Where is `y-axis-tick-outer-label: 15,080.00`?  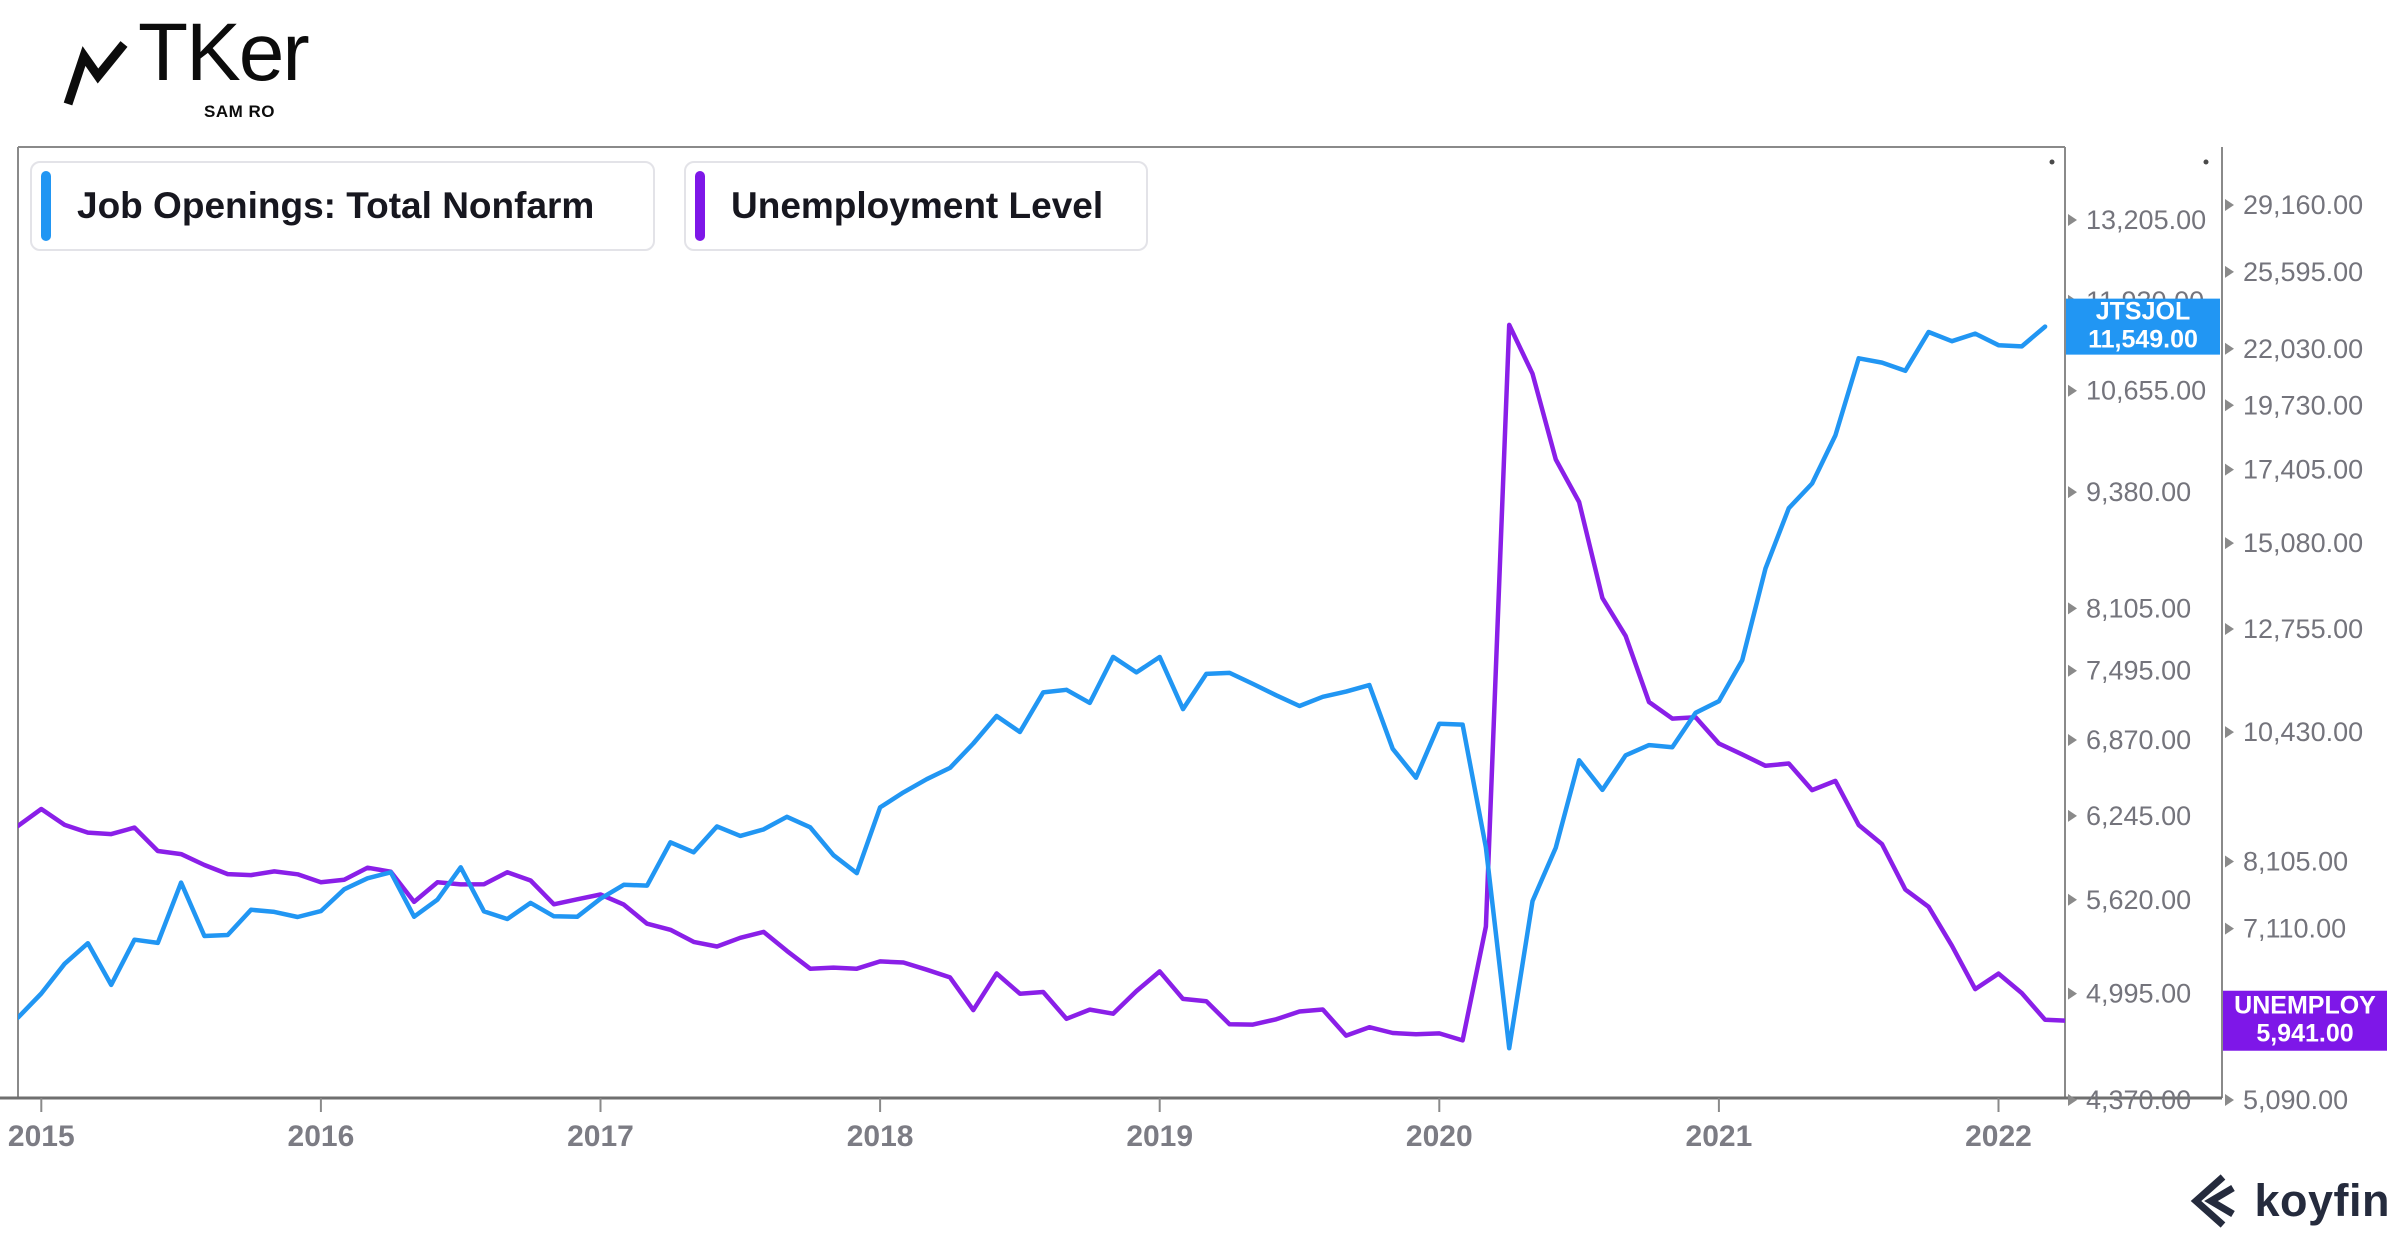
y-axis-tick-outer-label: 15,080.00 is located at coordinates (2303, 543).